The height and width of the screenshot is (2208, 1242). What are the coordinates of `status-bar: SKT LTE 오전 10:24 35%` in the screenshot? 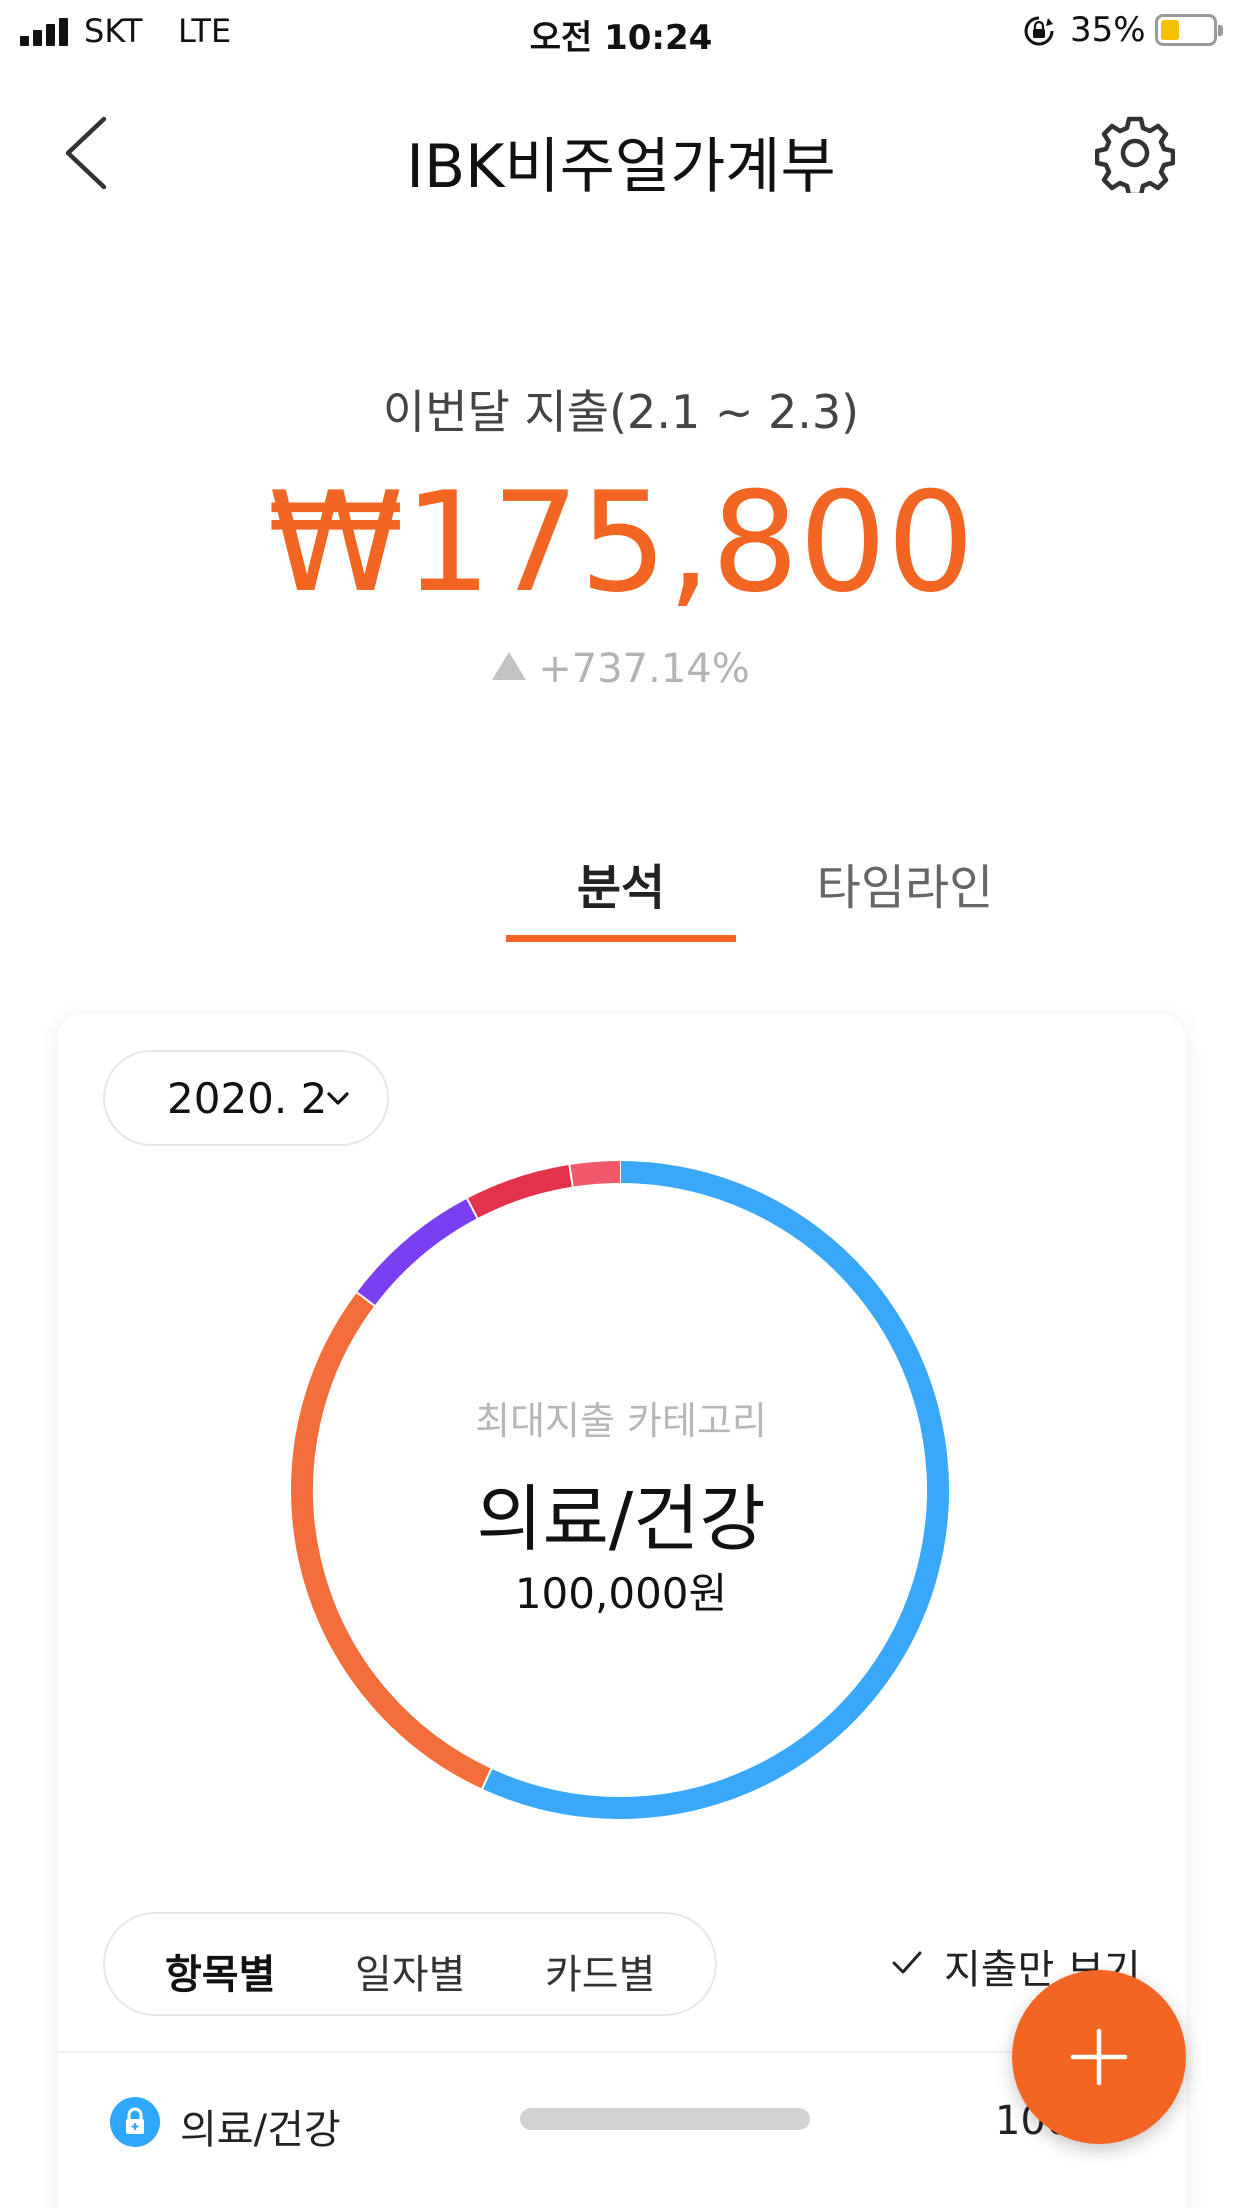 It's located at (621, 31).